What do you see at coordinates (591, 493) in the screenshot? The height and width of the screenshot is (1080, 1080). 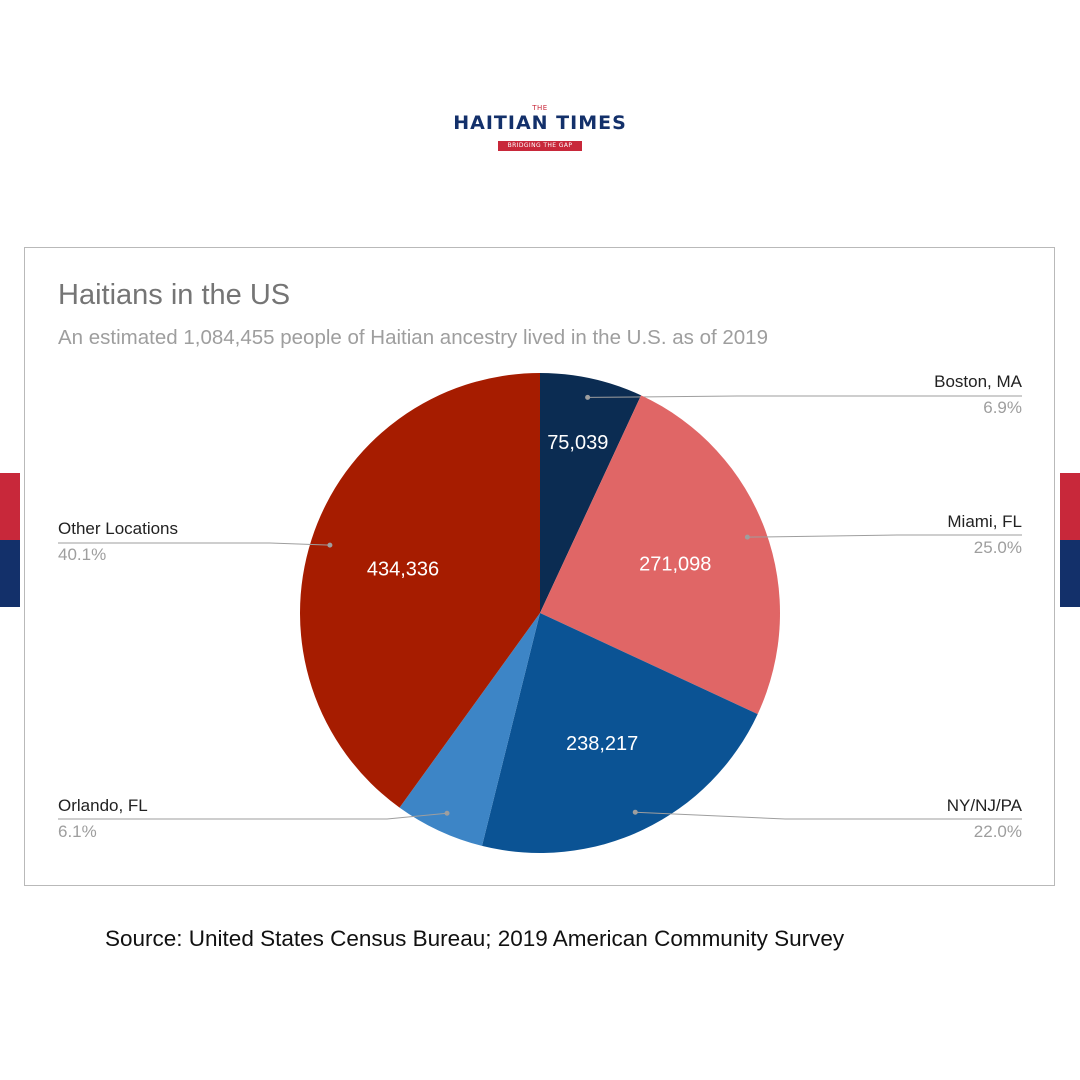 I see `pie-slice-boston` at bounding box center [591, 493].